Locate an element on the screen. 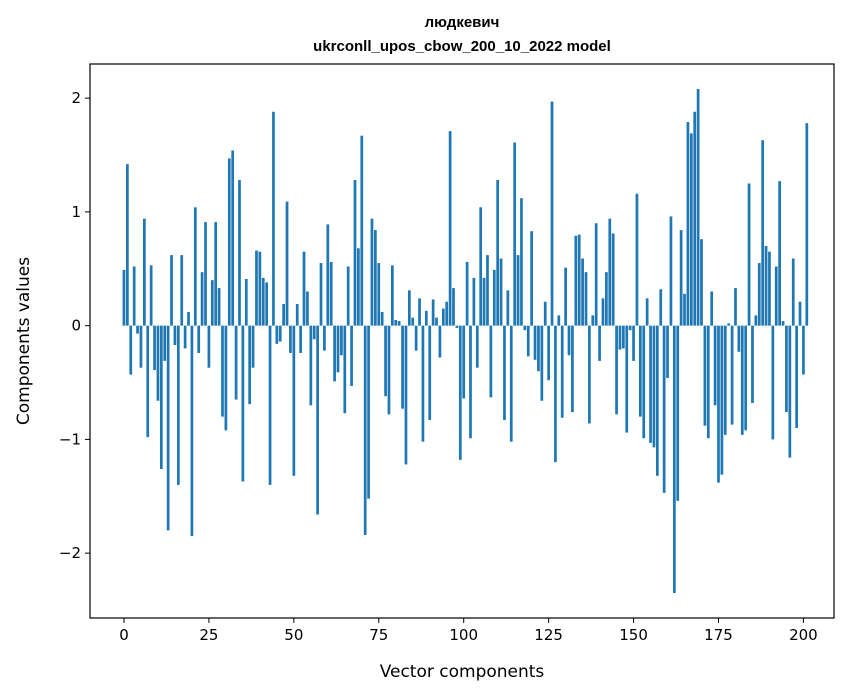 This screenshot has height=696, width=847. chart-title-line2: ukrconll_upos_cbow_200_10_2022 model is located at coordinates (462, 46).